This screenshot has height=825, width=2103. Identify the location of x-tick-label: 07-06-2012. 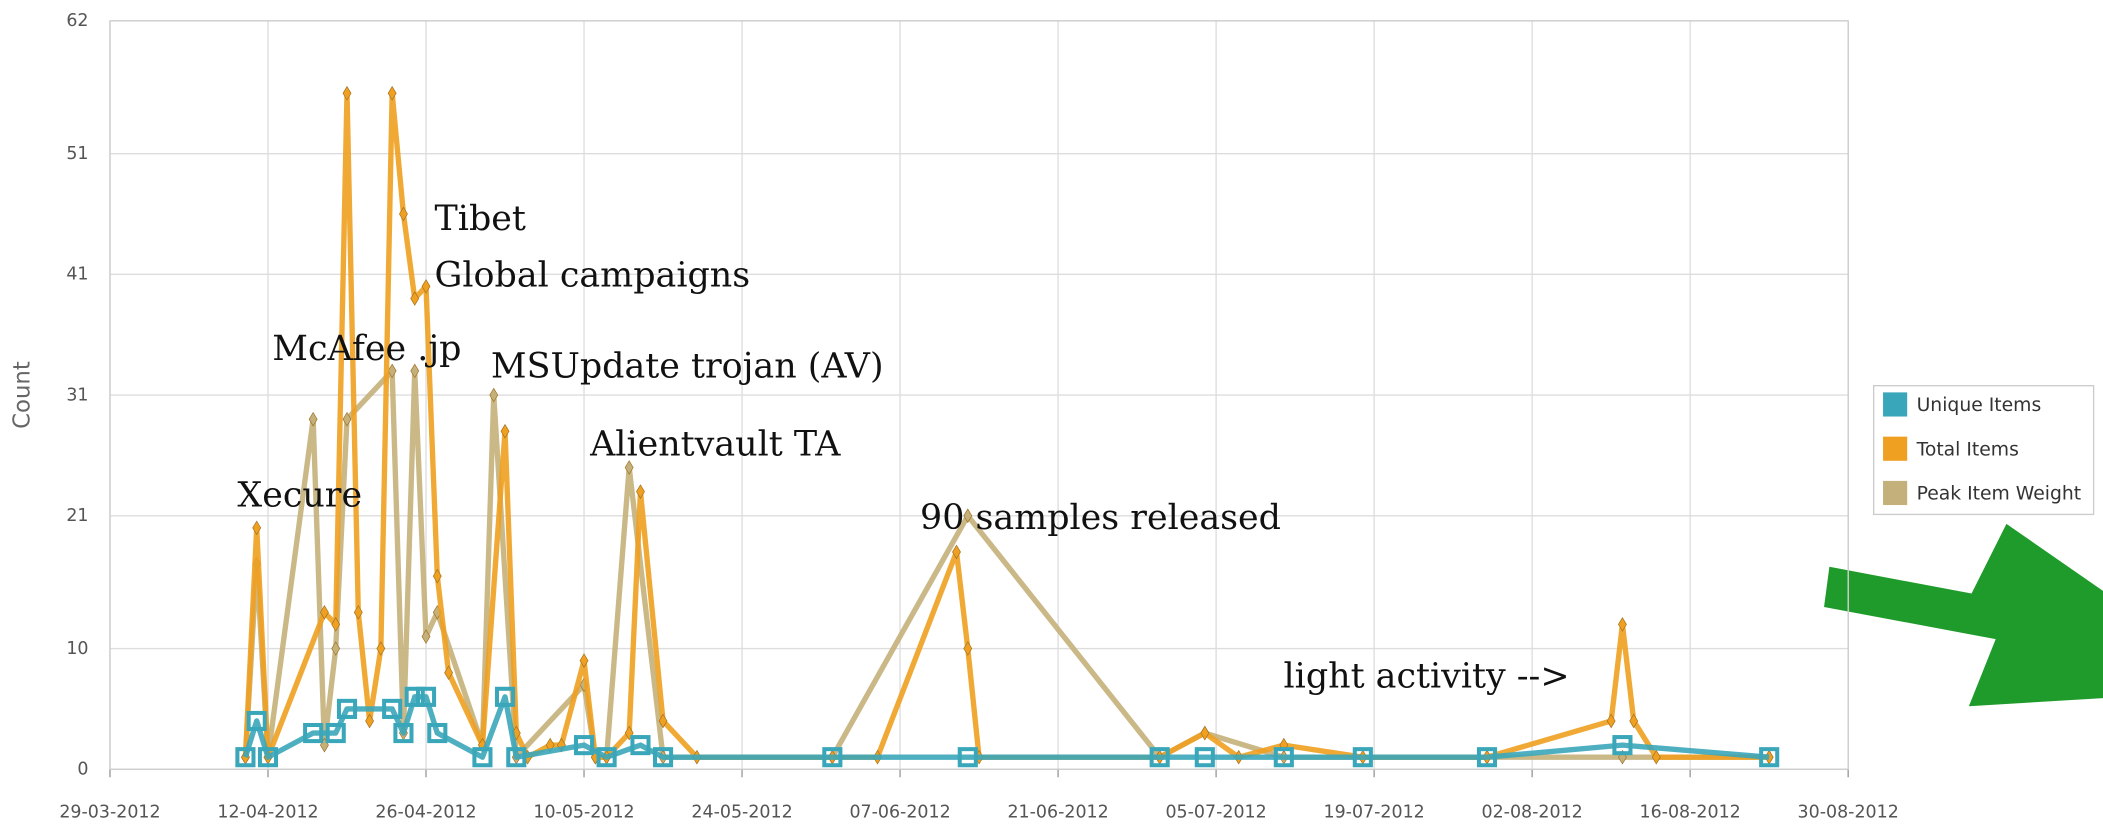
(899, 813).